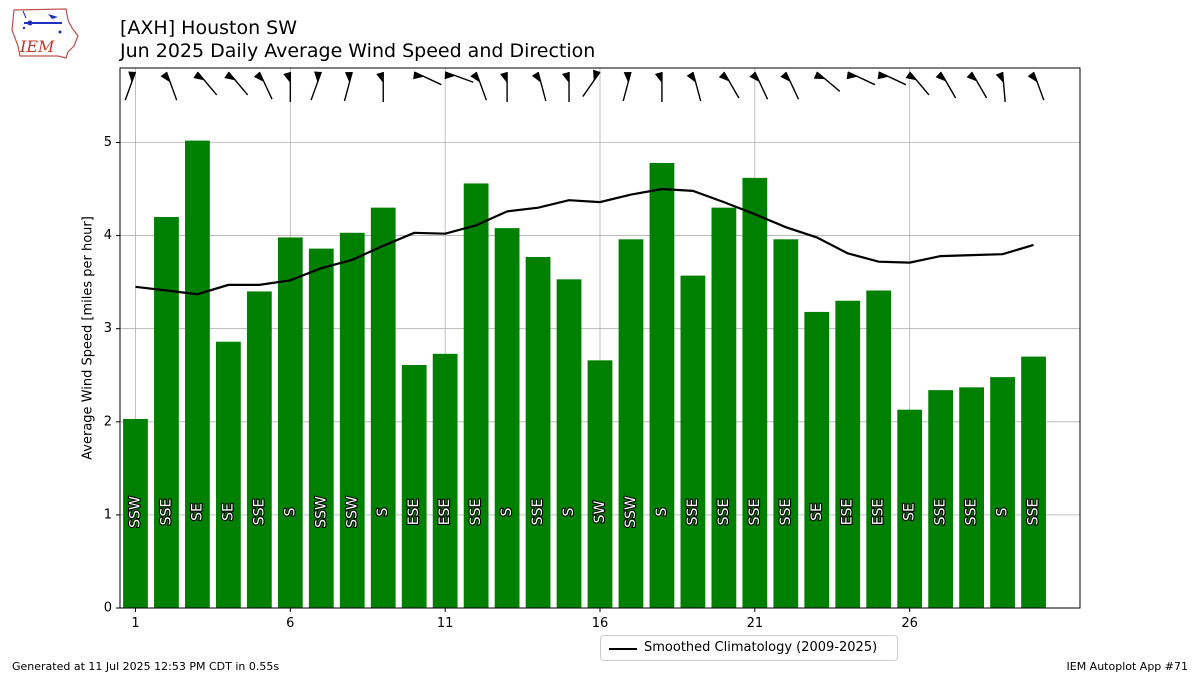 The height and width of the screenshot is (675, 1200). Describe the element at coordinates (848, 512) in the screenshot. I see `direction-label-day-24: ESE` at that location.